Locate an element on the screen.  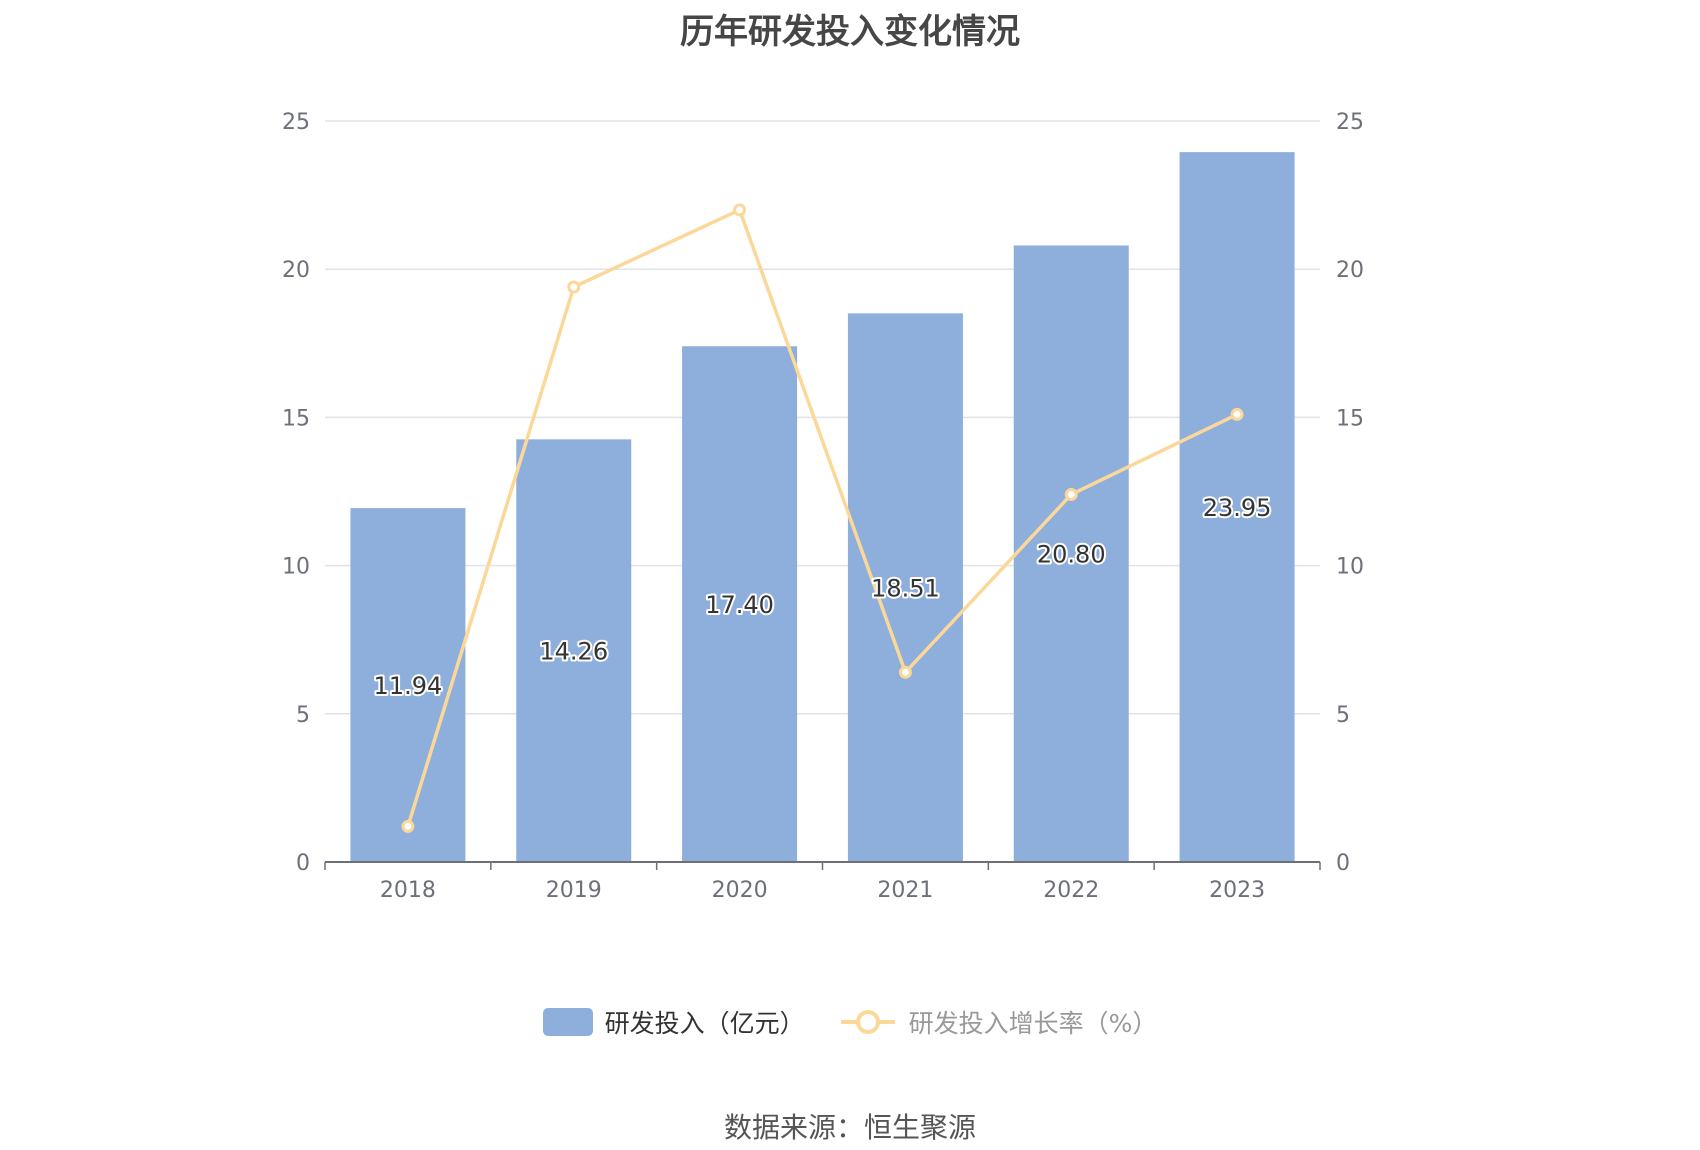
bar-value-label: 17.40 is located at coordinates (739, 605).